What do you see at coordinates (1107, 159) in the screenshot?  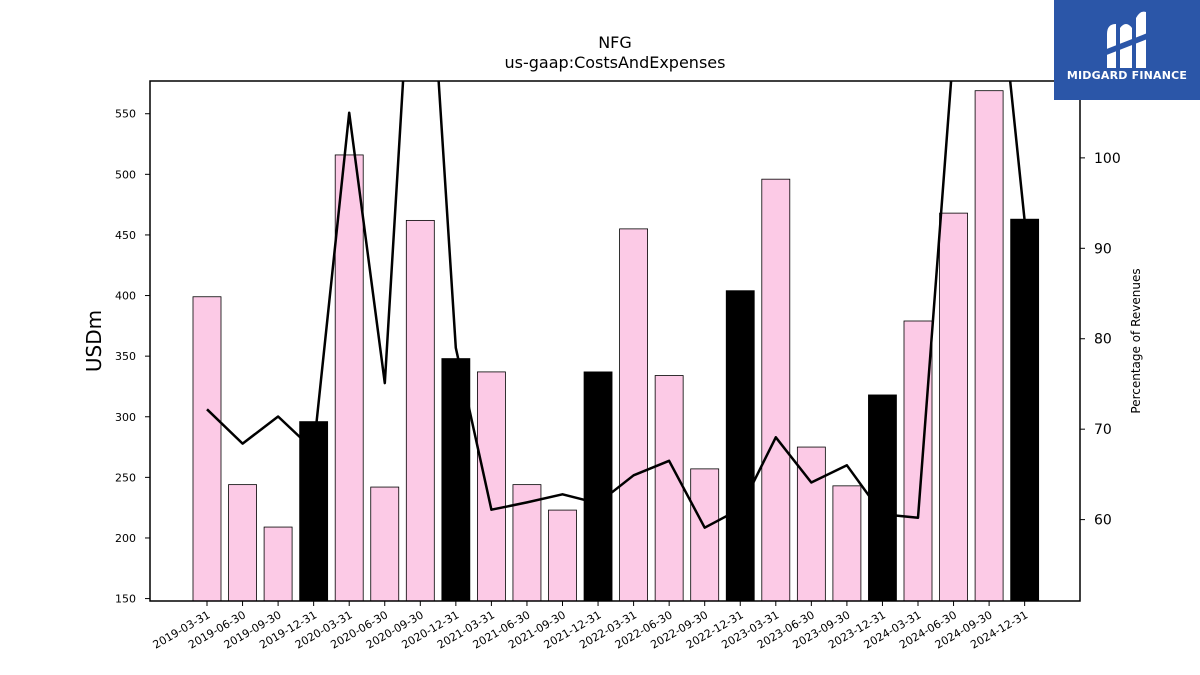 I see `y2-tick-label: 100` at bounding box center [1107, 159].